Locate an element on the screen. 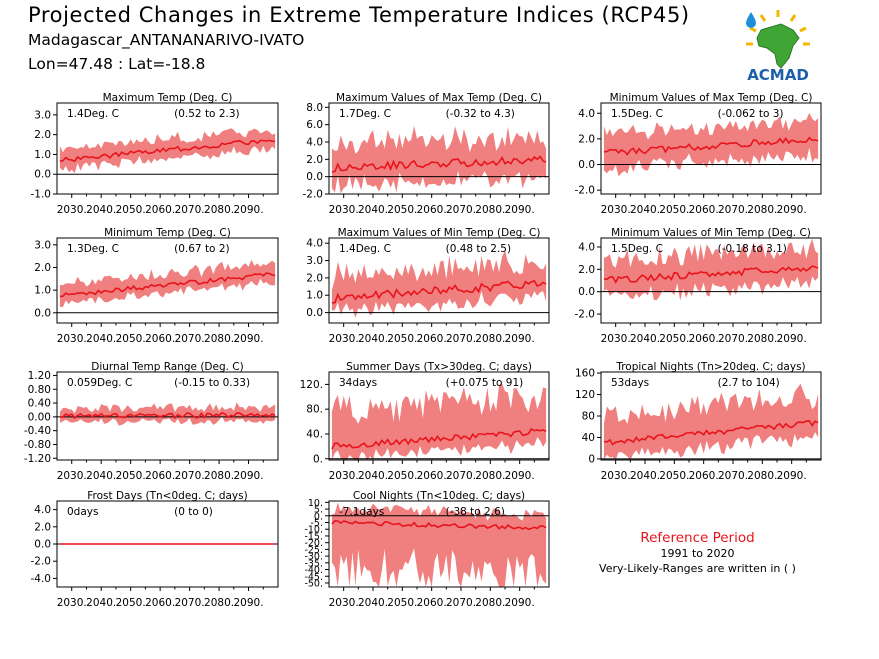  y-tick-label: 0 is located at coordinates (591, 459).